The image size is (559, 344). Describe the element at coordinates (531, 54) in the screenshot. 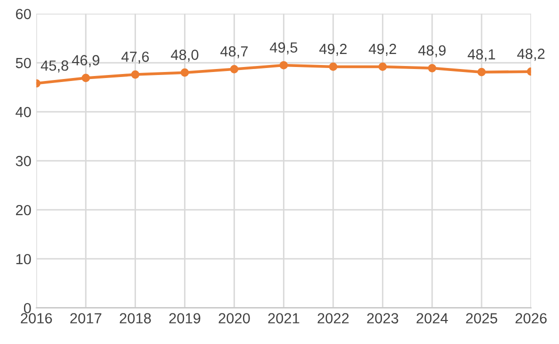

I see `data-label: 48,2` at that location.